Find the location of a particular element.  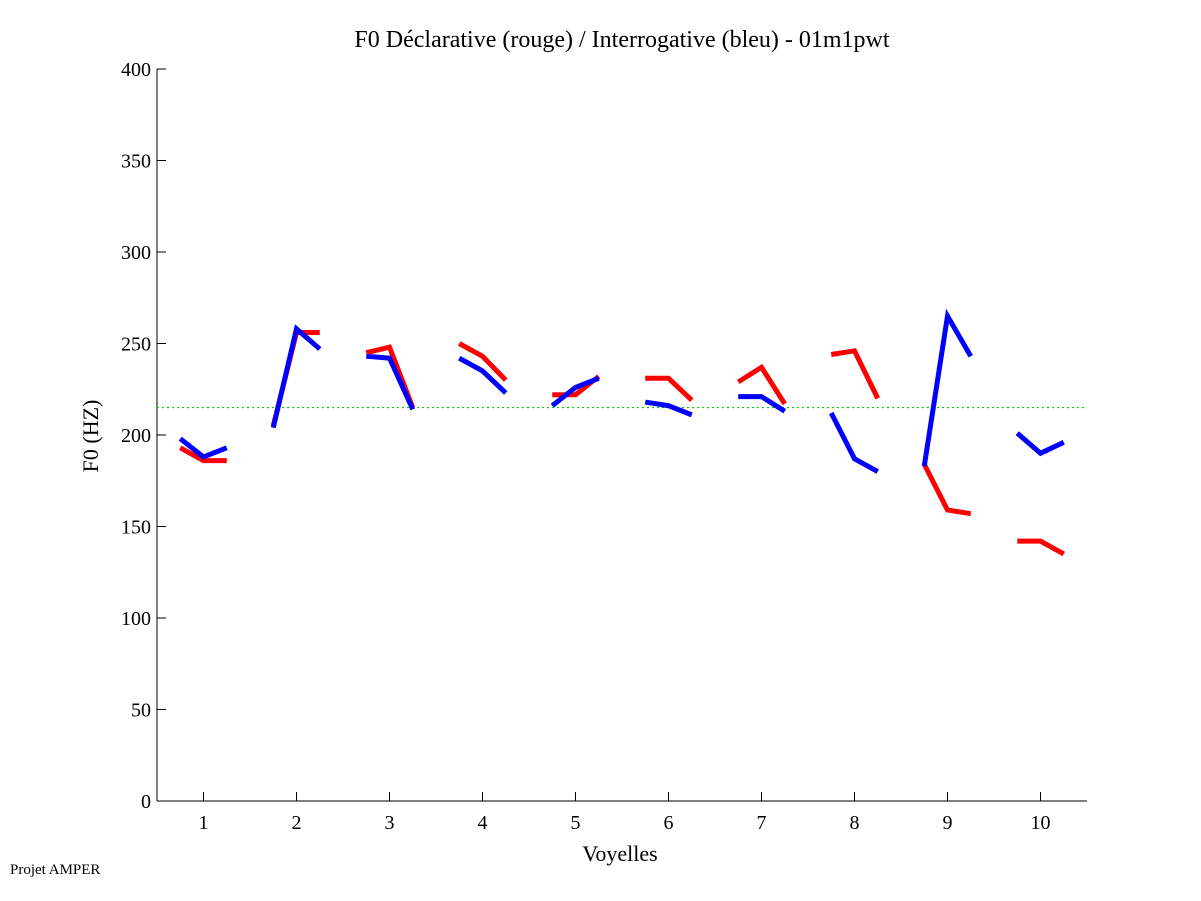

y-axis-label: F0 (HZ) is located at coordinates (90, 436).